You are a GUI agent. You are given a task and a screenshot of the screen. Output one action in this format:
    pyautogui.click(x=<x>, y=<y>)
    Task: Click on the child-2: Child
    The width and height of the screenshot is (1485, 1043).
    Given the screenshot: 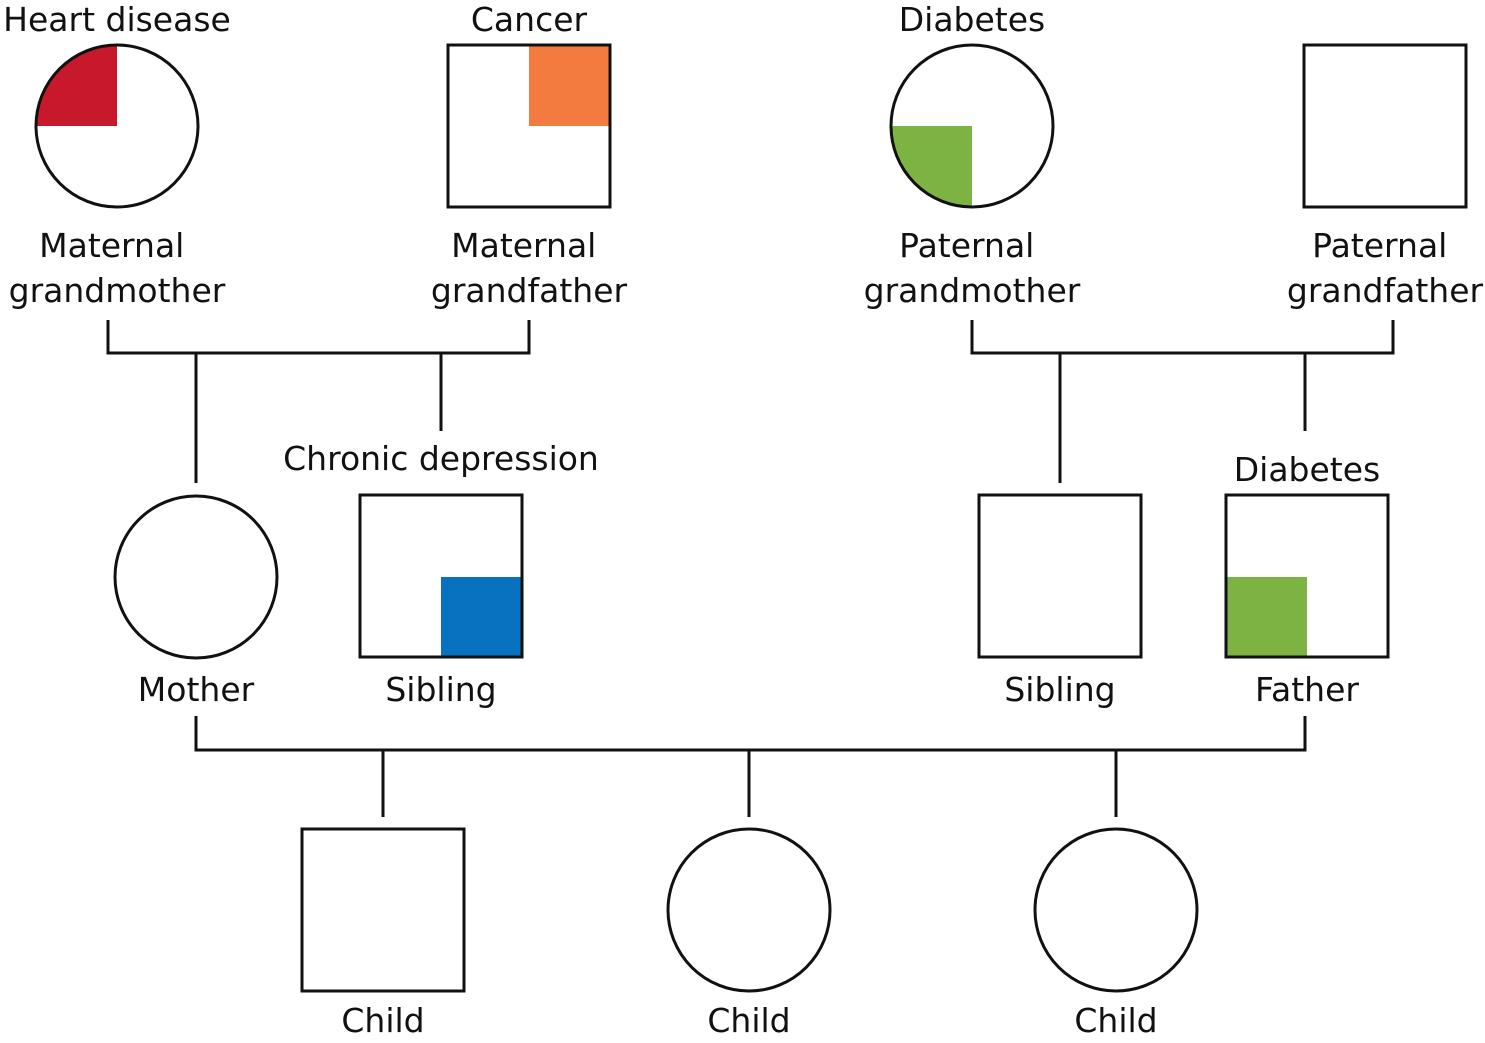 What is the action you would take?
    pyautogui.click(x=749, y=933)
    